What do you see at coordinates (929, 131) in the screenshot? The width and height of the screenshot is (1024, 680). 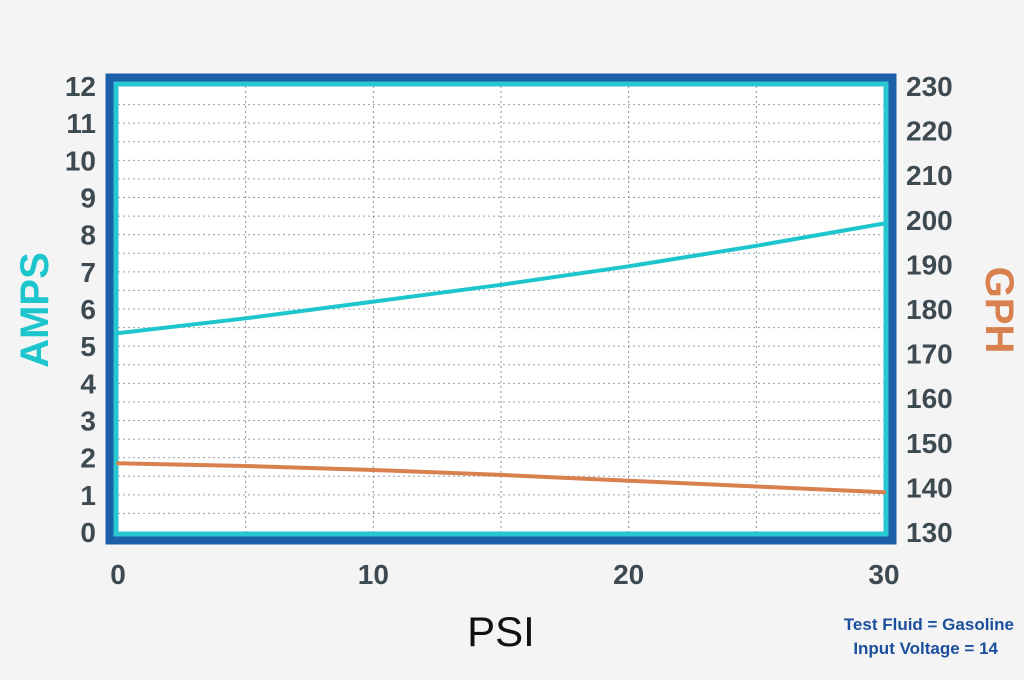 I see `right-tick-label: 220` at bounding box center [929, 131].